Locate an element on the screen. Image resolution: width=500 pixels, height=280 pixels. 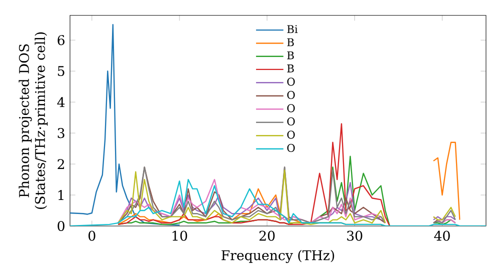
x-tick-label: 10 is located at coordinates (180, 235).